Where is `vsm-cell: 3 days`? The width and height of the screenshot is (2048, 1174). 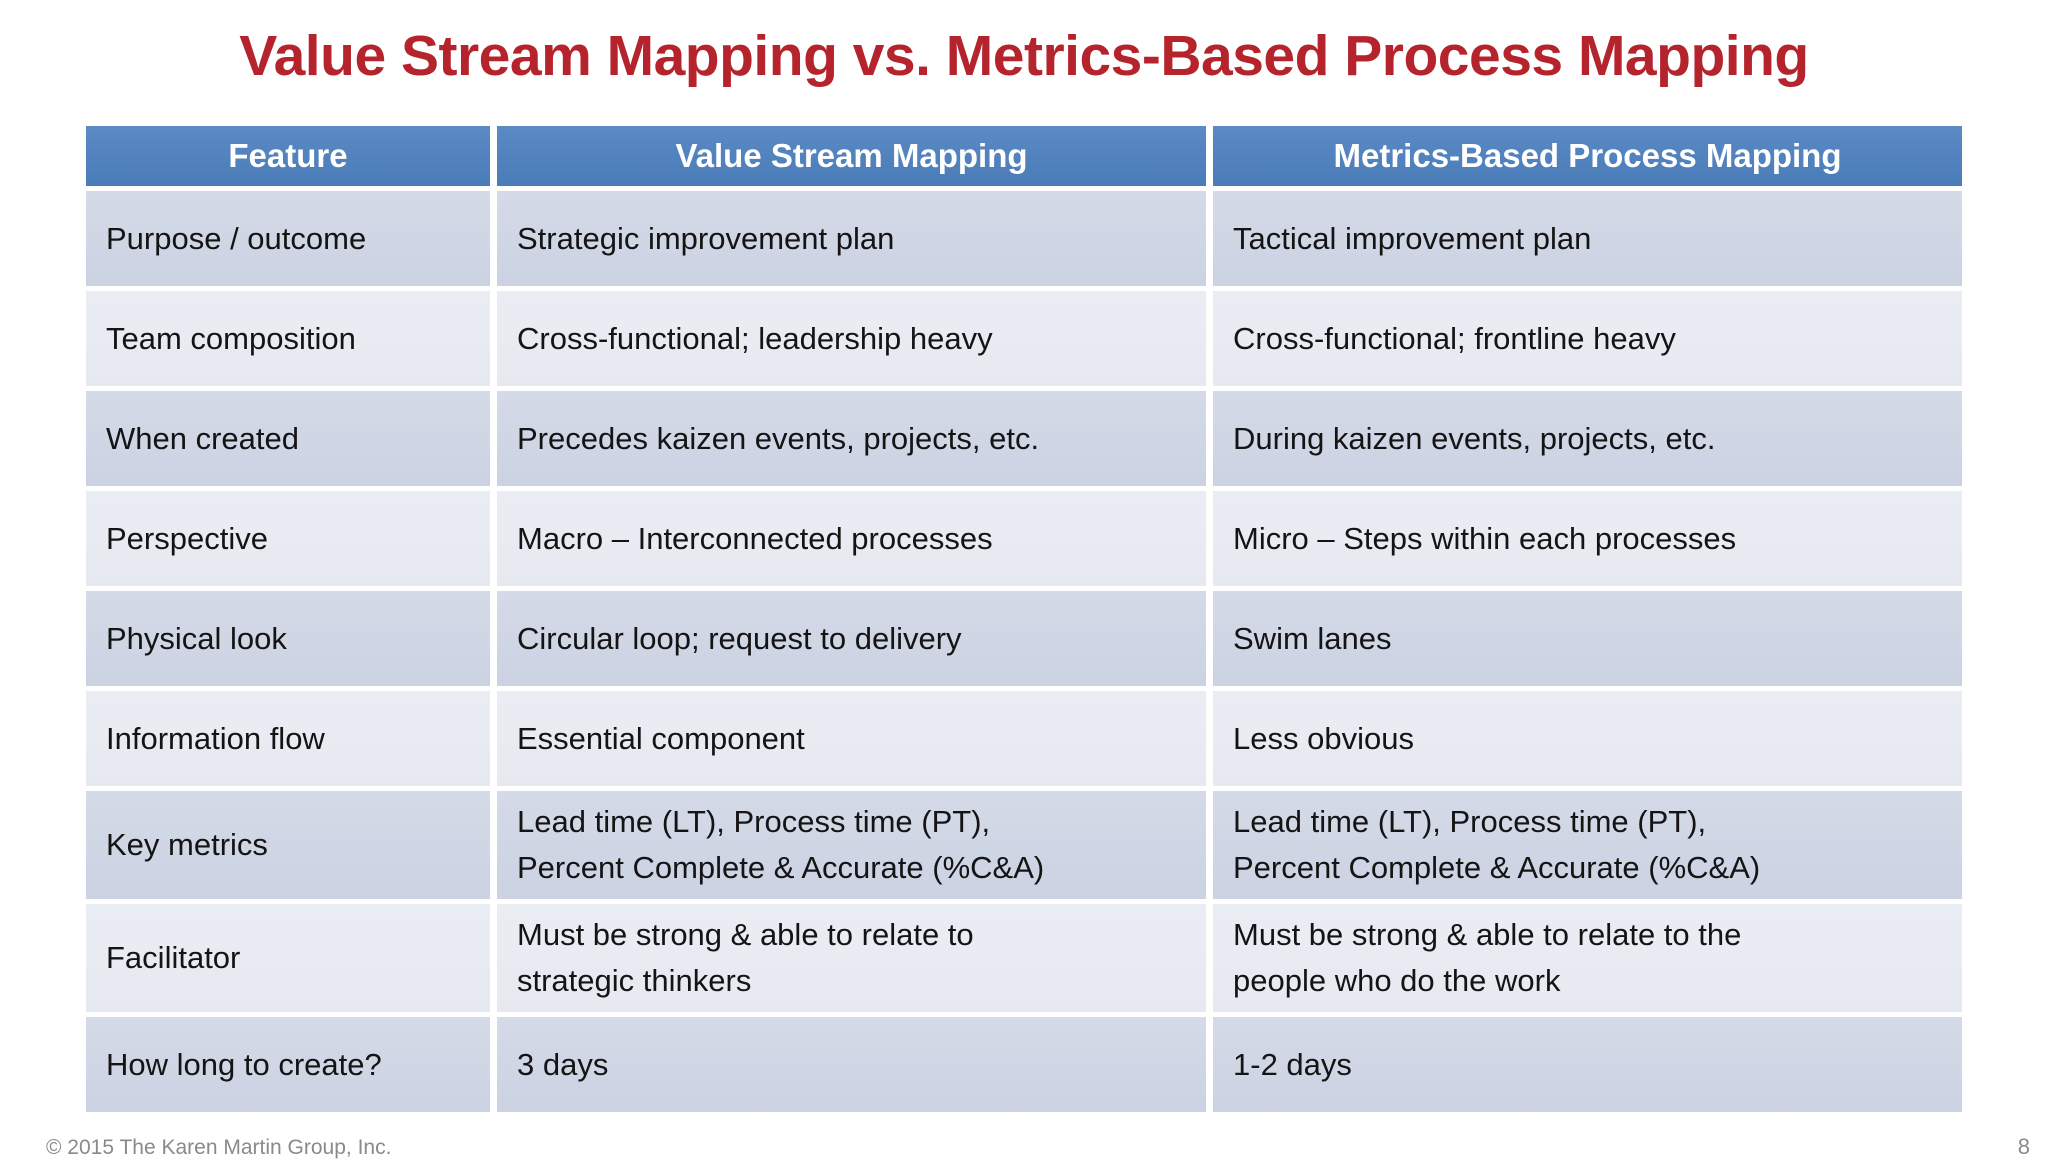
vsm-cell: 3 days is located at coordinates (855, 1067).